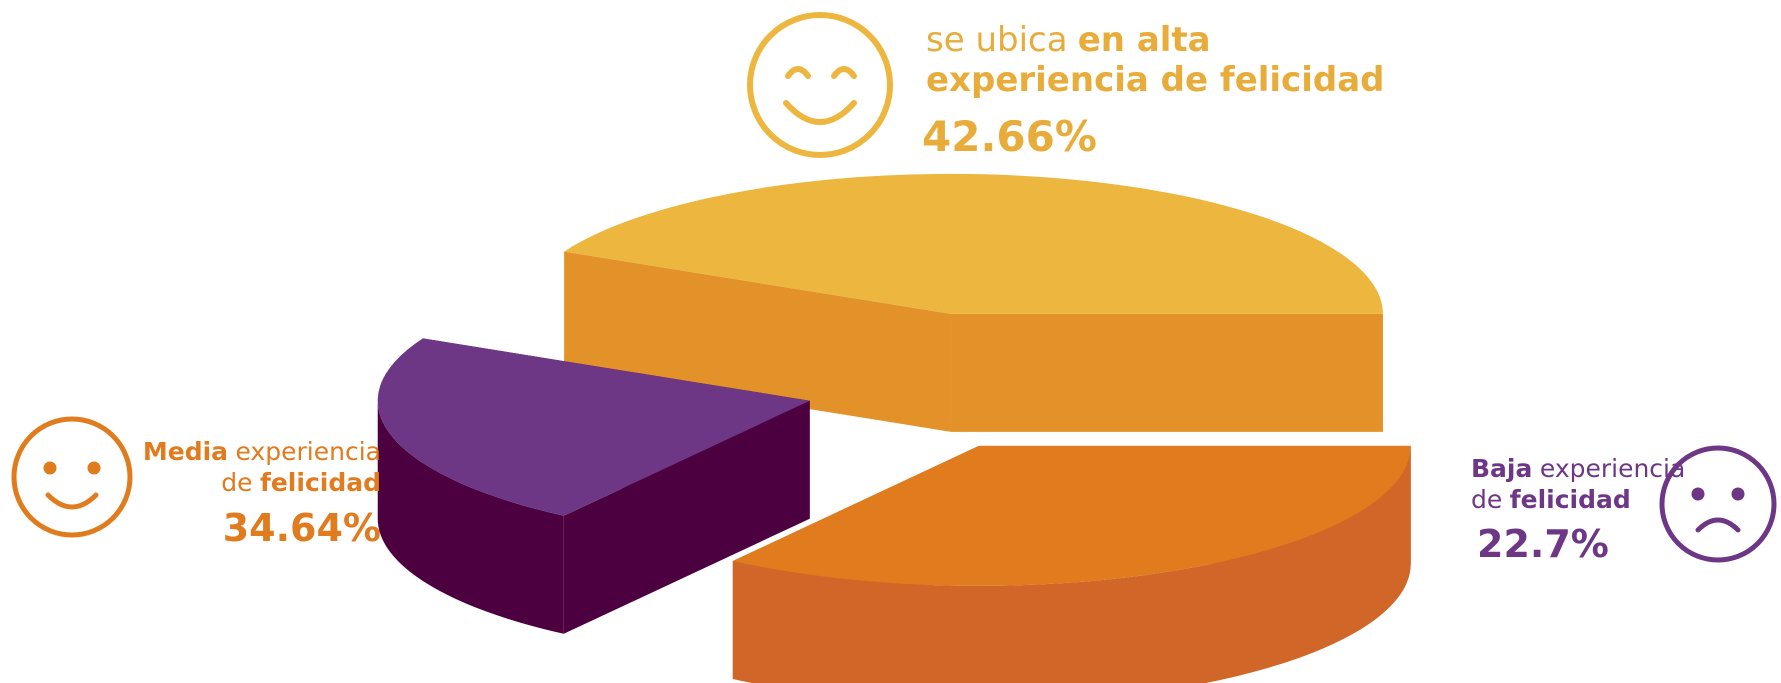 The width and height of the screenshot is (1781, 683). What do you see at coordinates (302, 528) in the screenshot?
I see `value-label: 34.64%` at bounding box center [302, 528].